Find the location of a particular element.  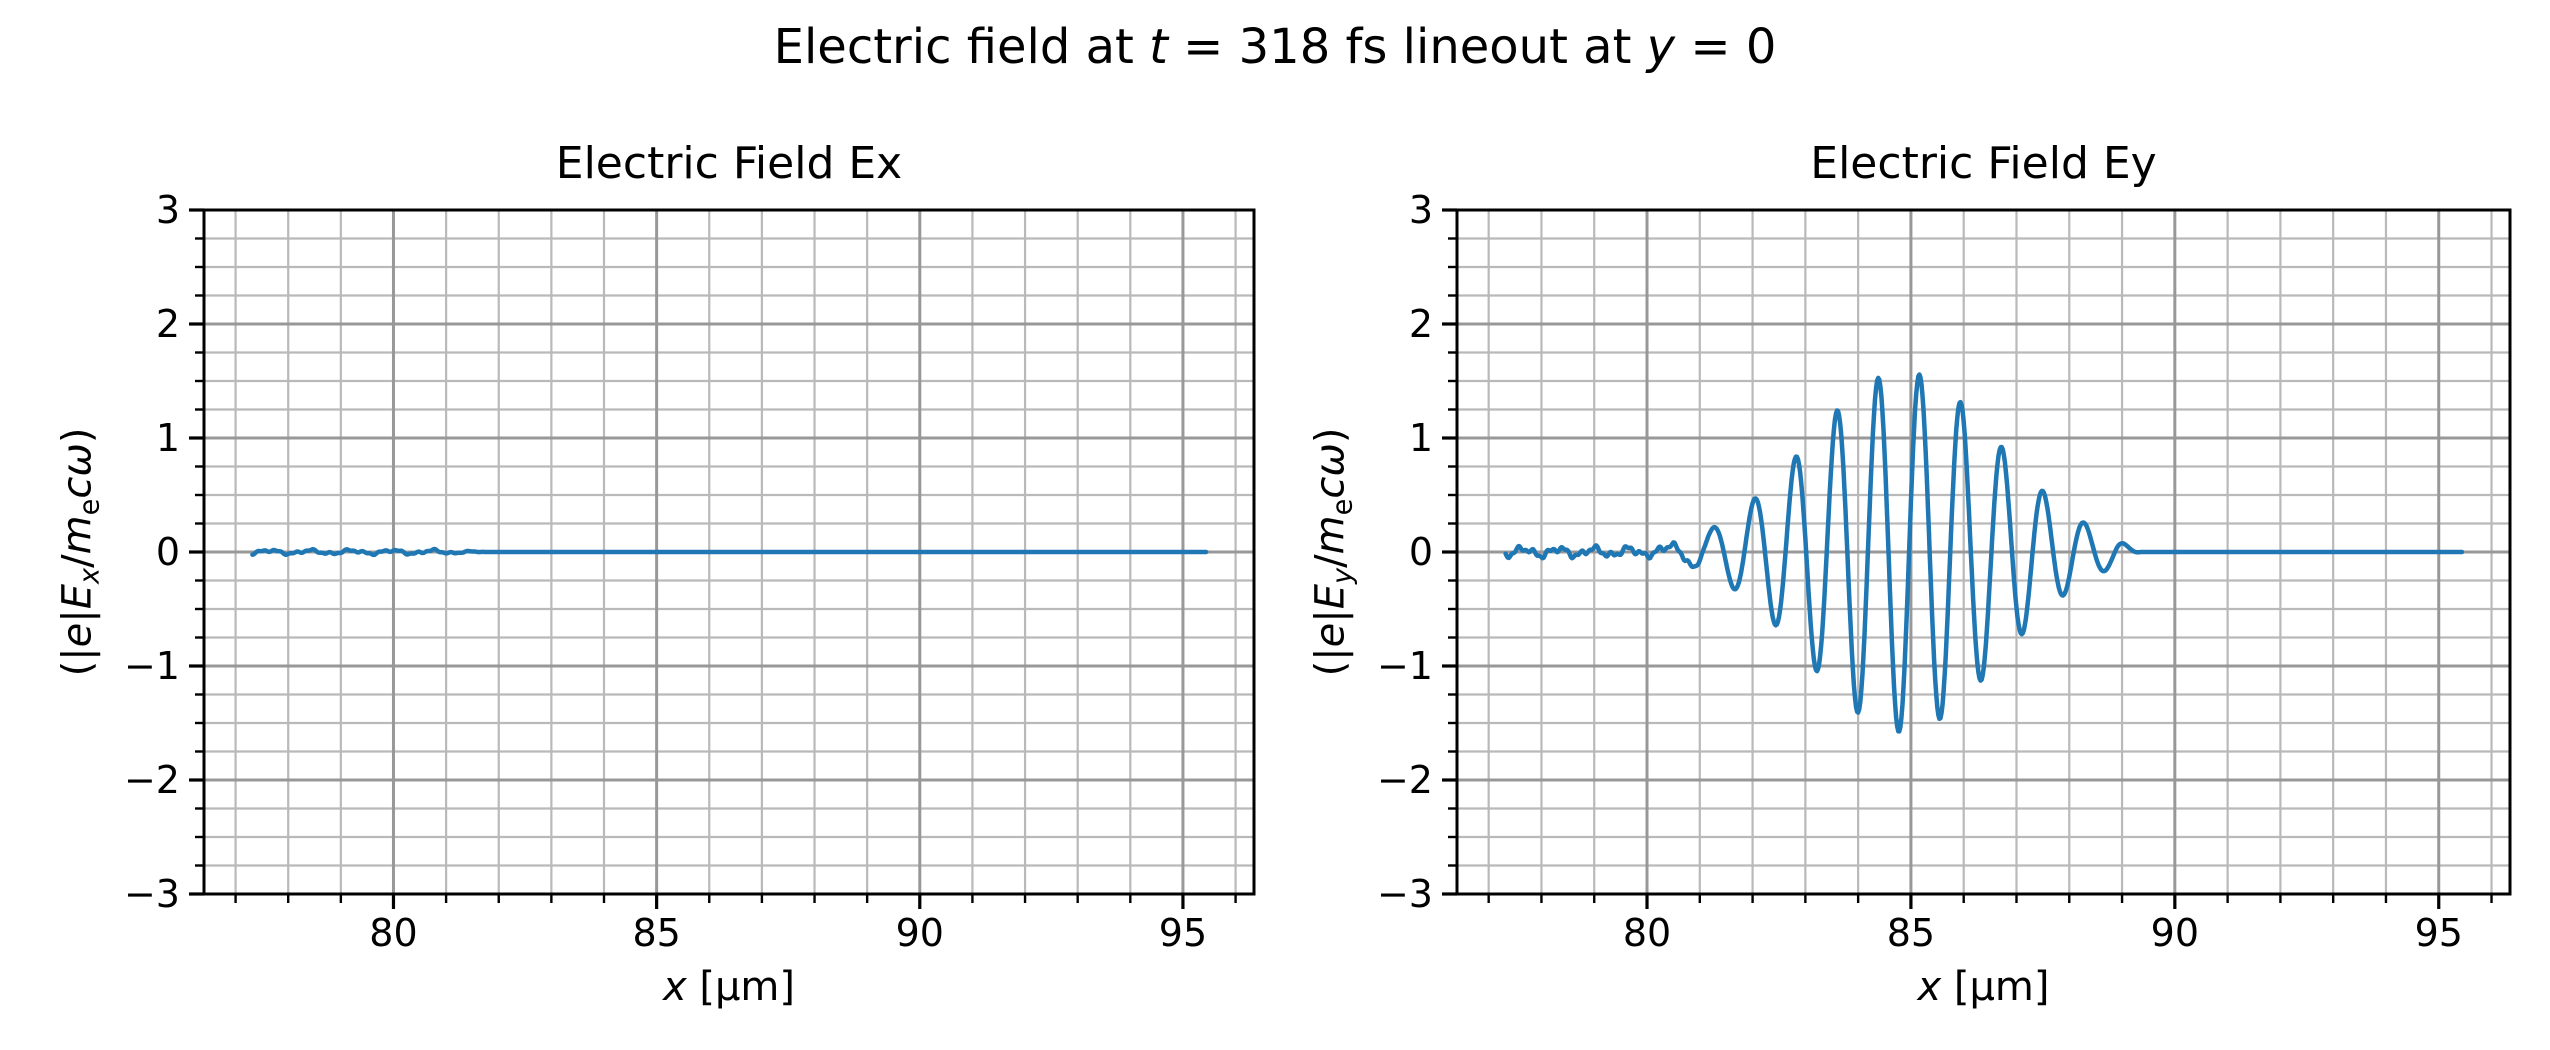

x-axis-label-ey: x [μm] is located at coordinates (1983, 987).